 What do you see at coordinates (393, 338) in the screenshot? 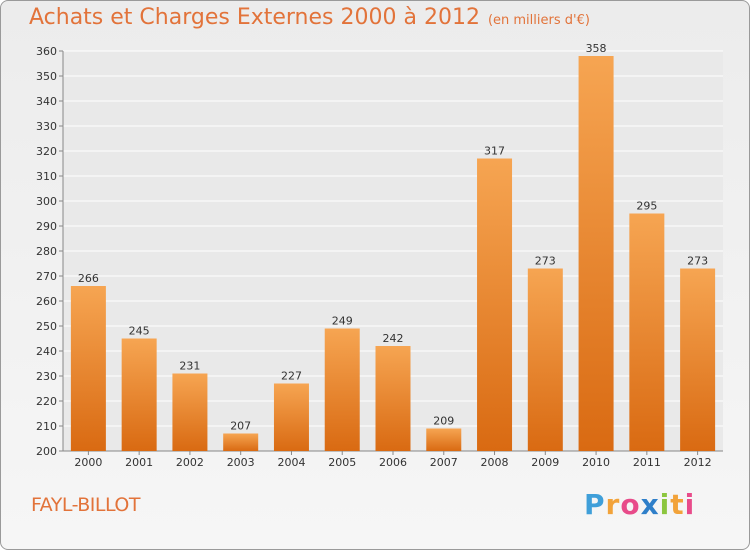
I see `data-label: 242` at bounding box center [393, 338].